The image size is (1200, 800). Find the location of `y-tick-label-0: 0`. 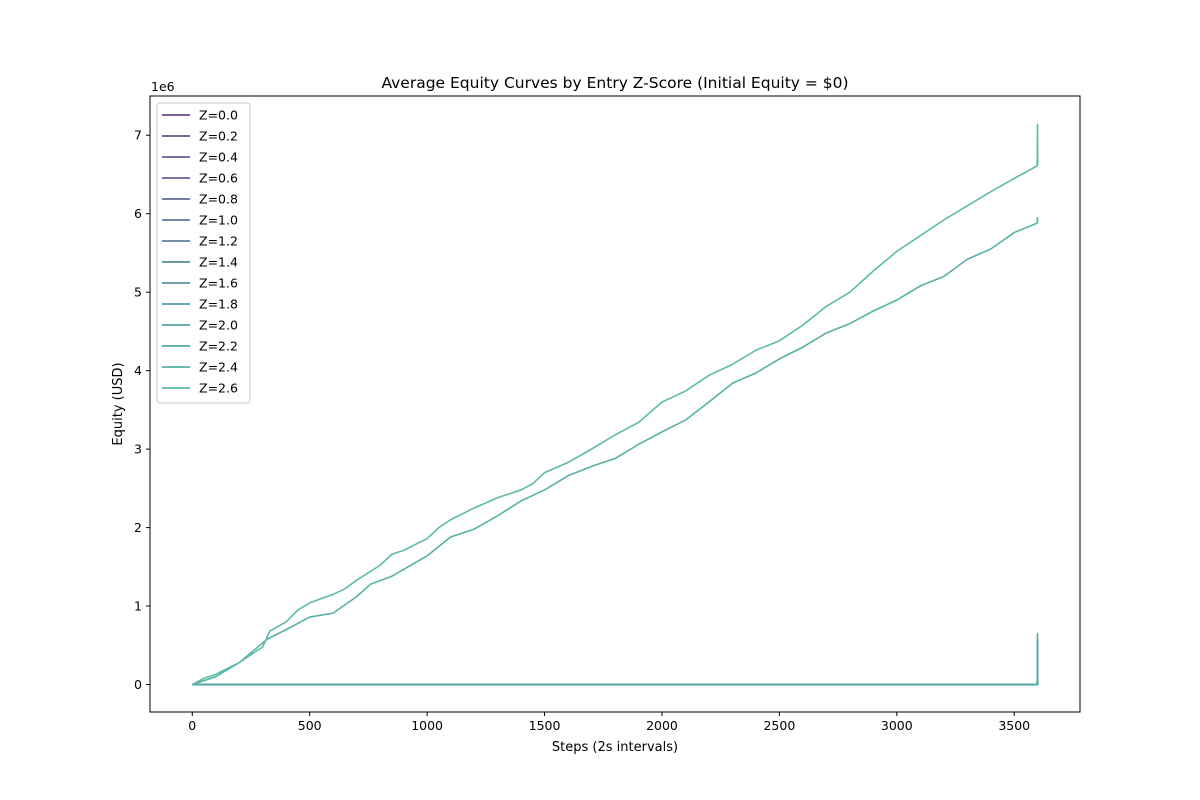

y-tick-label-0: 0 is located at coordinates (138, 684).